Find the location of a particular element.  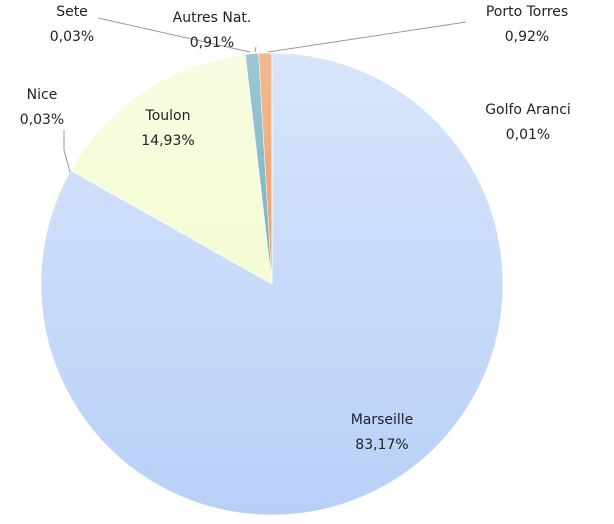

slice-value-label: 83,17% is located at coordinates (381, 445).